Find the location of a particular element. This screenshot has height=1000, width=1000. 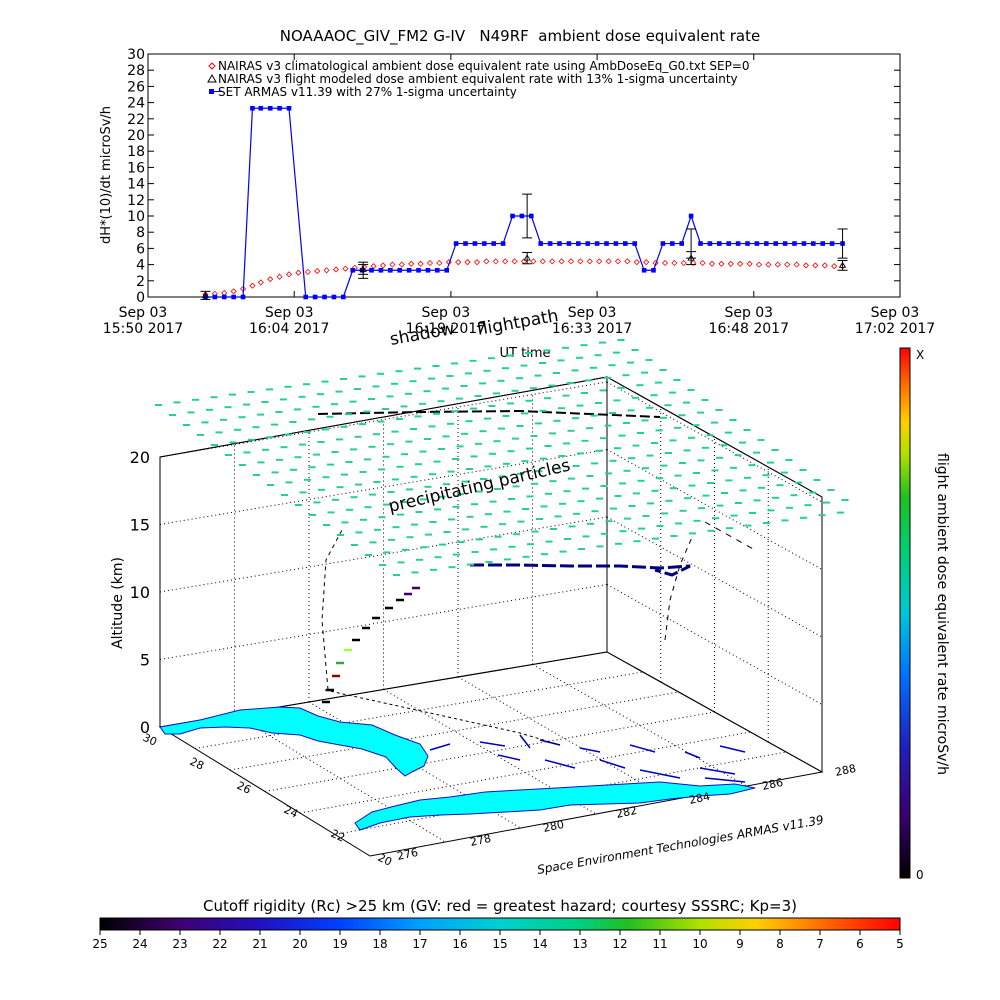

colorbar-tick-label: 13 is located at coordinates (579, 944).